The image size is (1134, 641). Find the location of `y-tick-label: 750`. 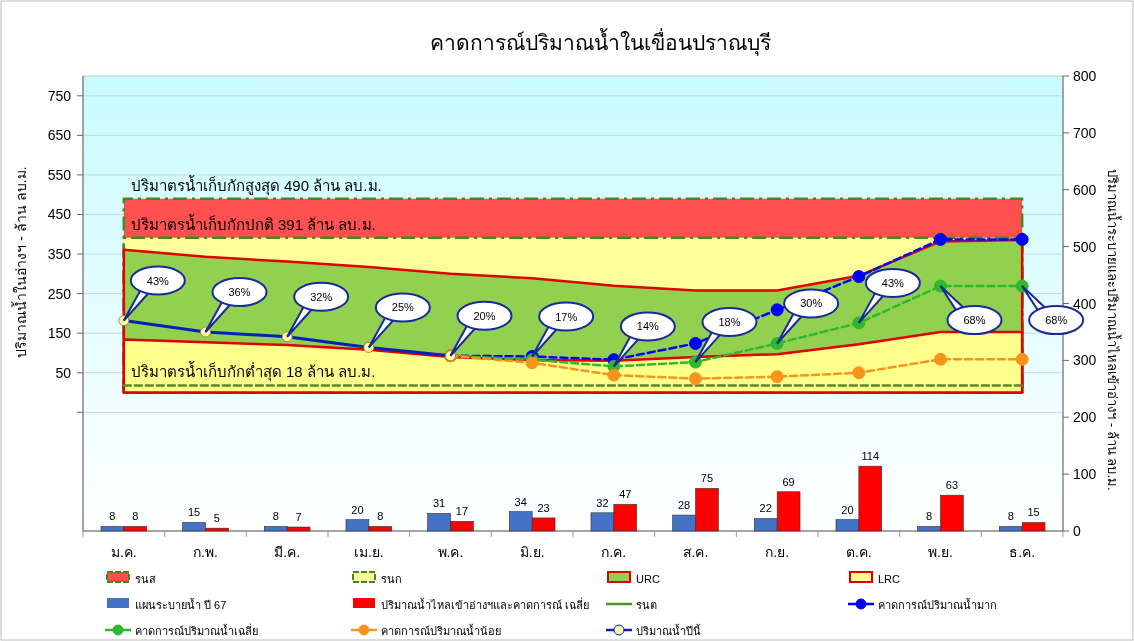

y-tick-label: 750 is located at coordinates (59, 95).